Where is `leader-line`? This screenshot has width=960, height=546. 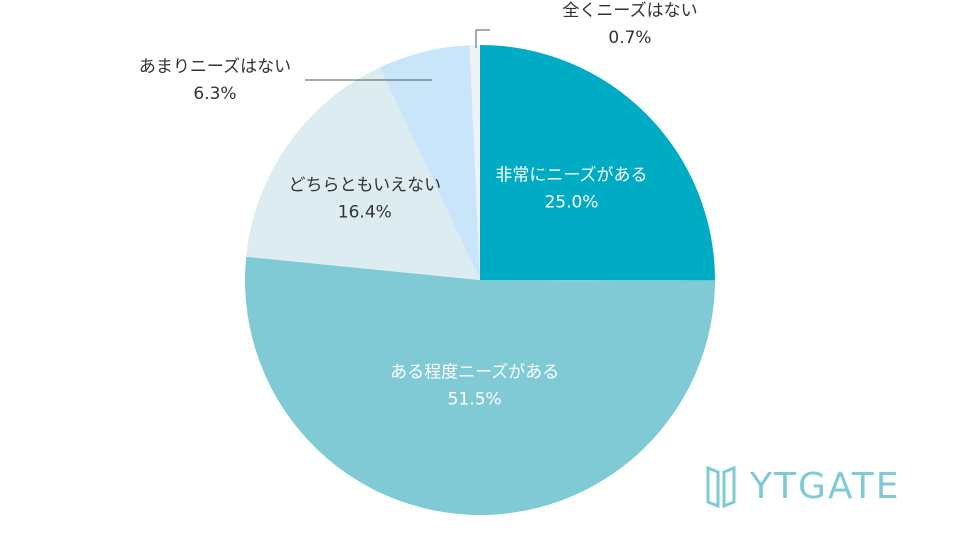 leader-line is located at coordinates (482, 38).